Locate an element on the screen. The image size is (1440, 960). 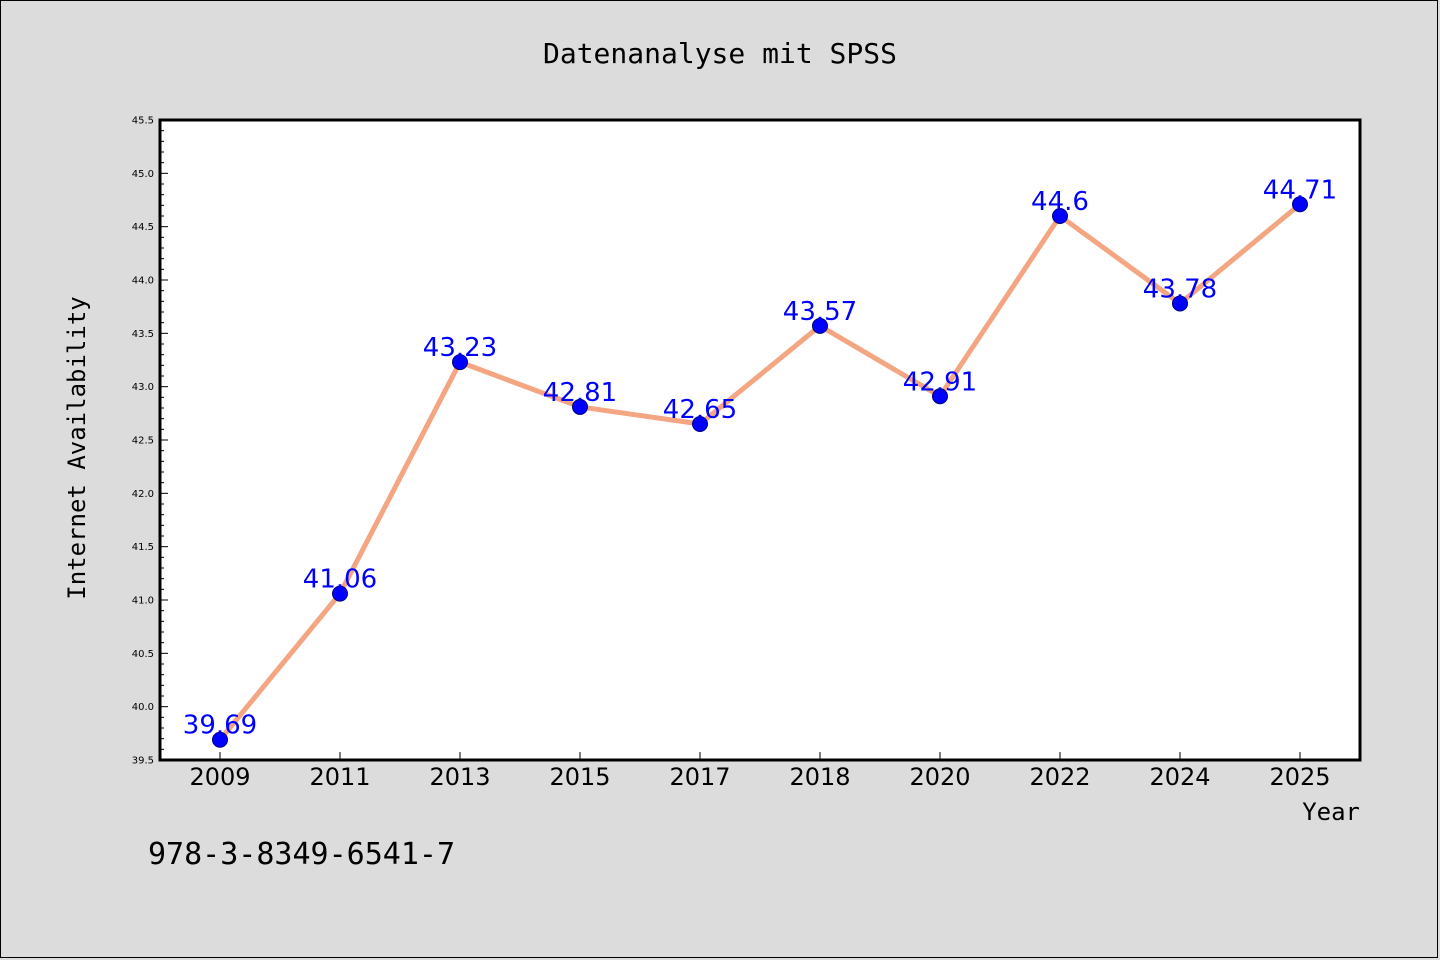
y-tick-label: 41.0 is located at coordinates (143, 601).